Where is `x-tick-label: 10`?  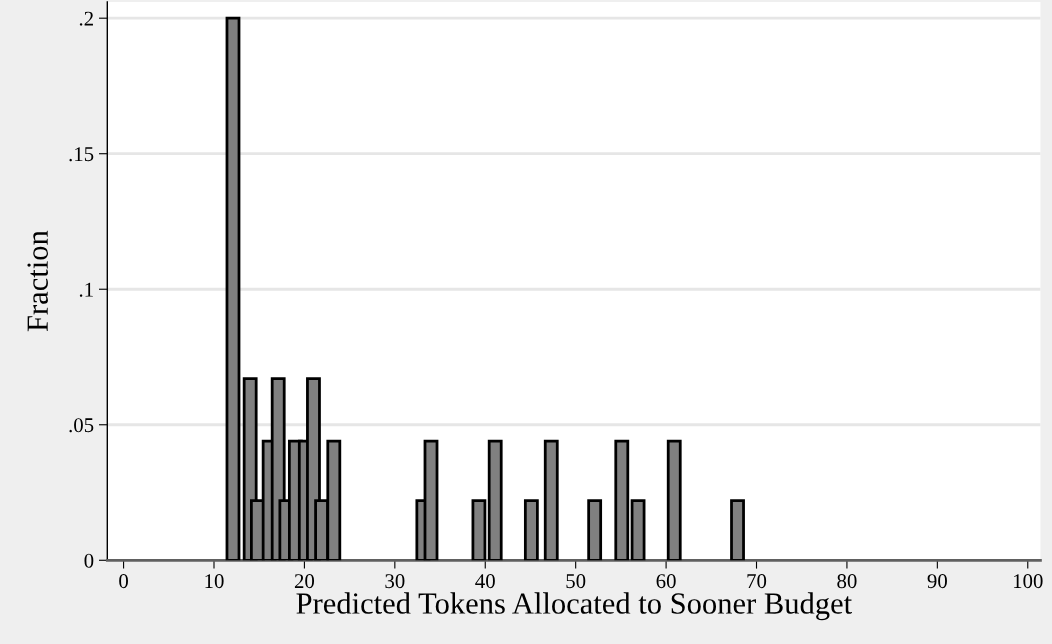
x-tick-label: 10 is located at coordinates (214, 581).